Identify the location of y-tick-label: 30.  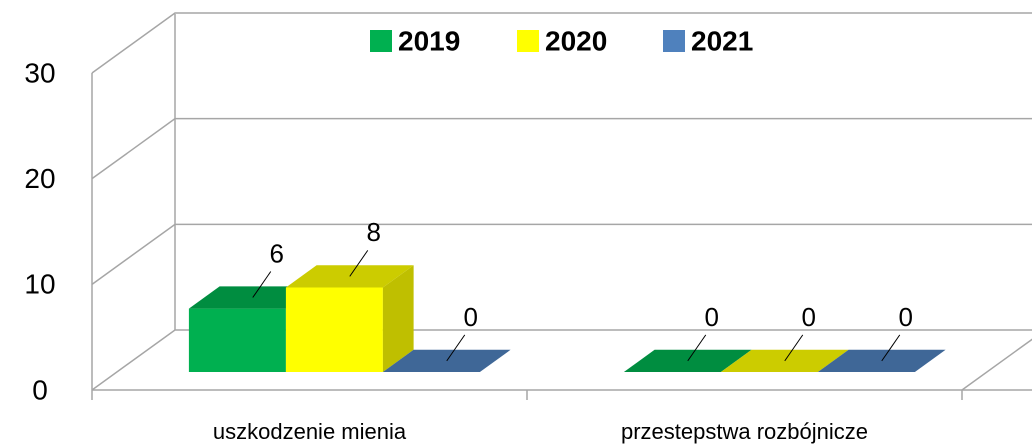
(39, 72).